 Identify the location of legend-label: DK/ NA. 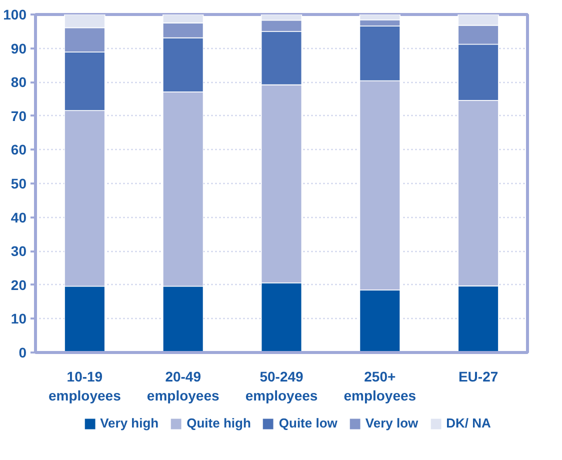
(468, 423).